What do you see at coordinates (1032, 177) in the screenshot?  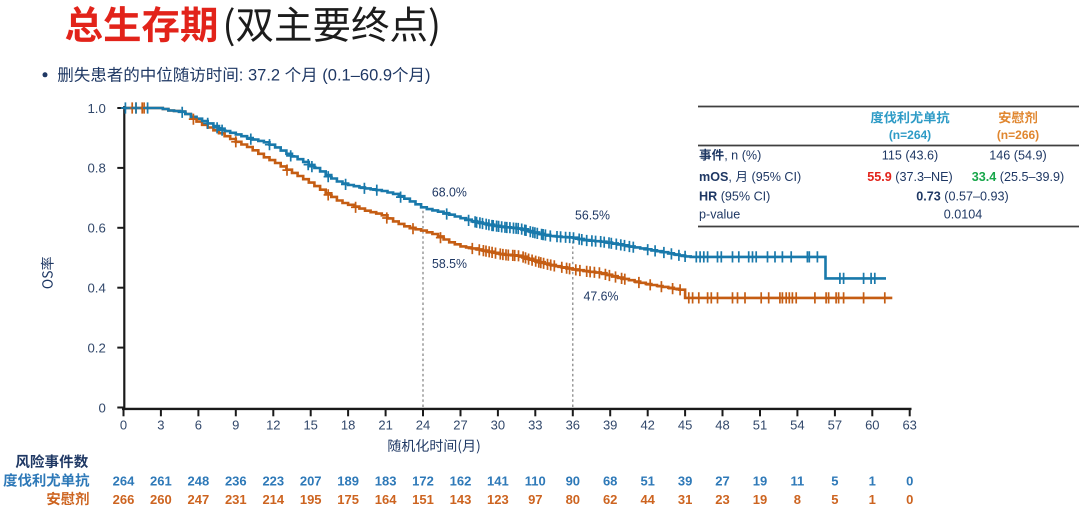 I see `svg-text: (25.5–39.9)` at bounding box center [1032, 177].